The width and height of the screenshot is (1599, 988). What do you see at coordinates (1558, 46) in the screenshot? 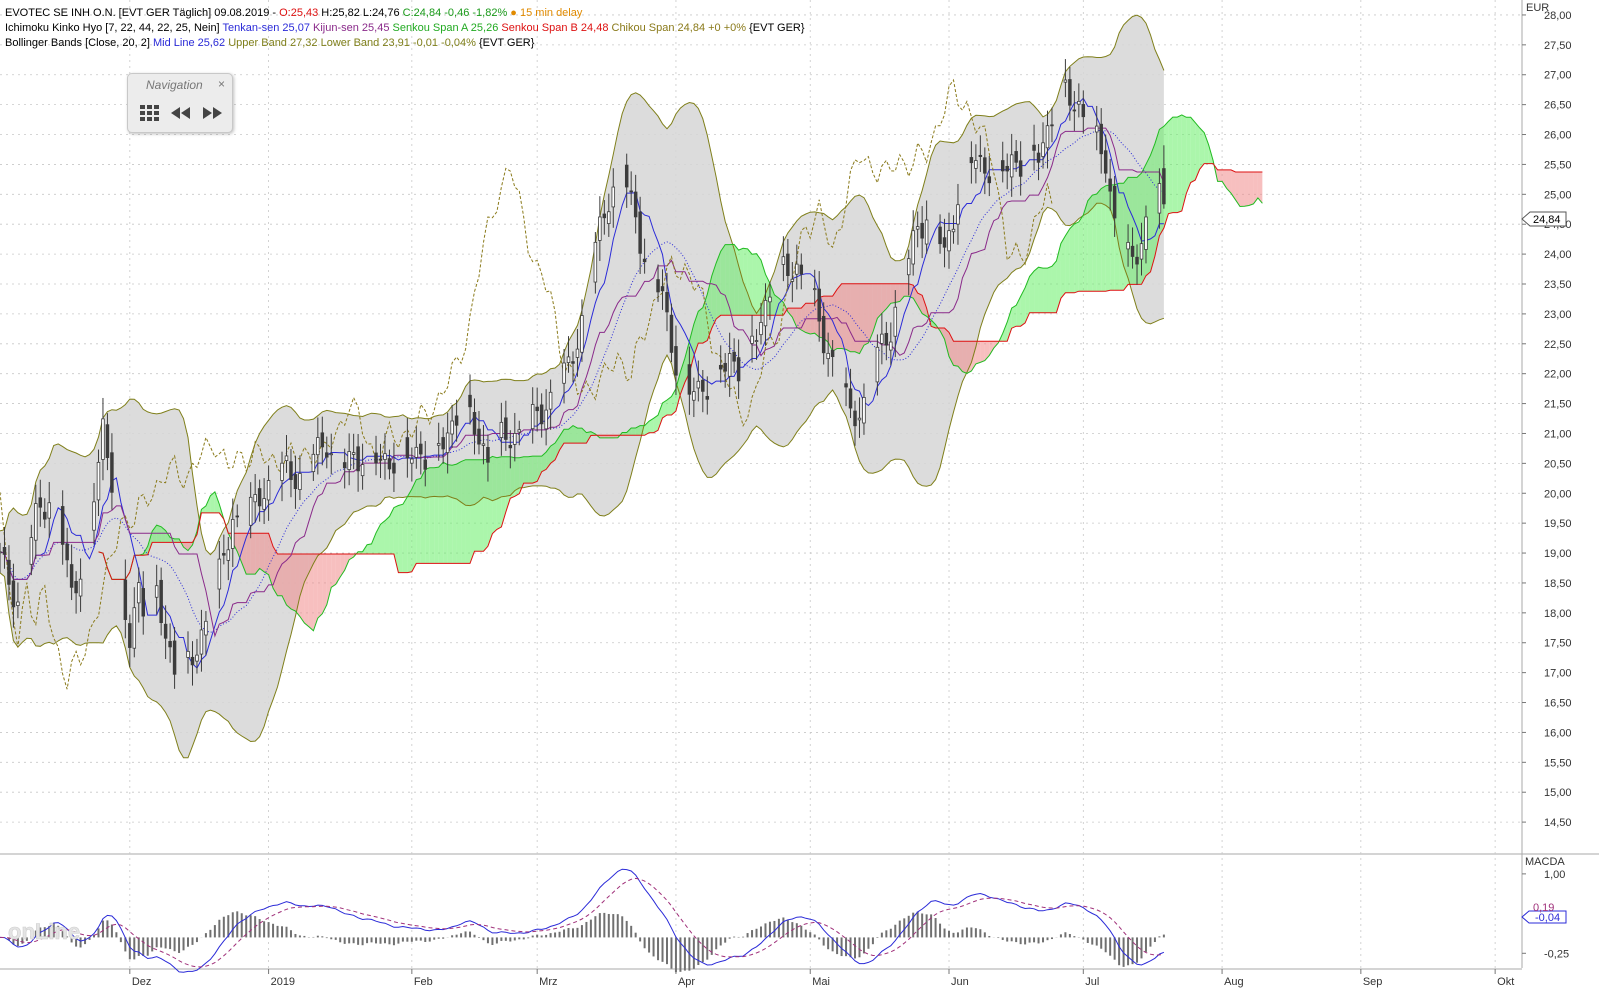
I see `y-tick-label: 27,50` at bounding box center [1558, 46].